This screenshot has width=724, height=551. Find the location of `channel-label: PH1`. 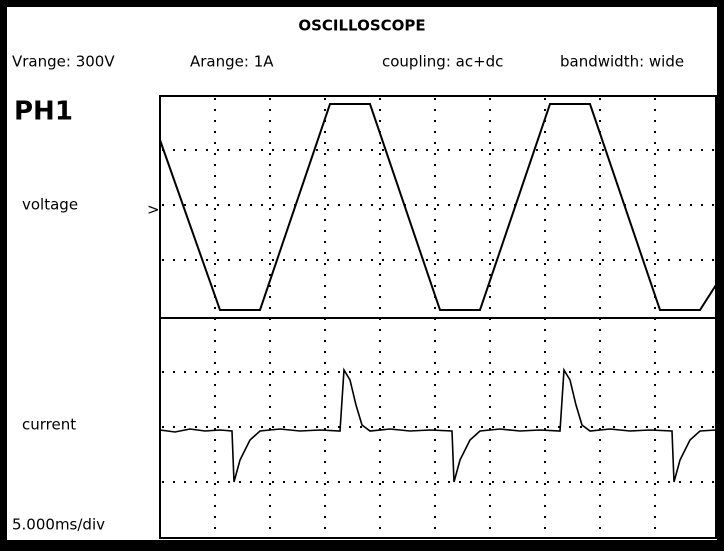

channel-label: PH1 is located at coordinates (43, 112).